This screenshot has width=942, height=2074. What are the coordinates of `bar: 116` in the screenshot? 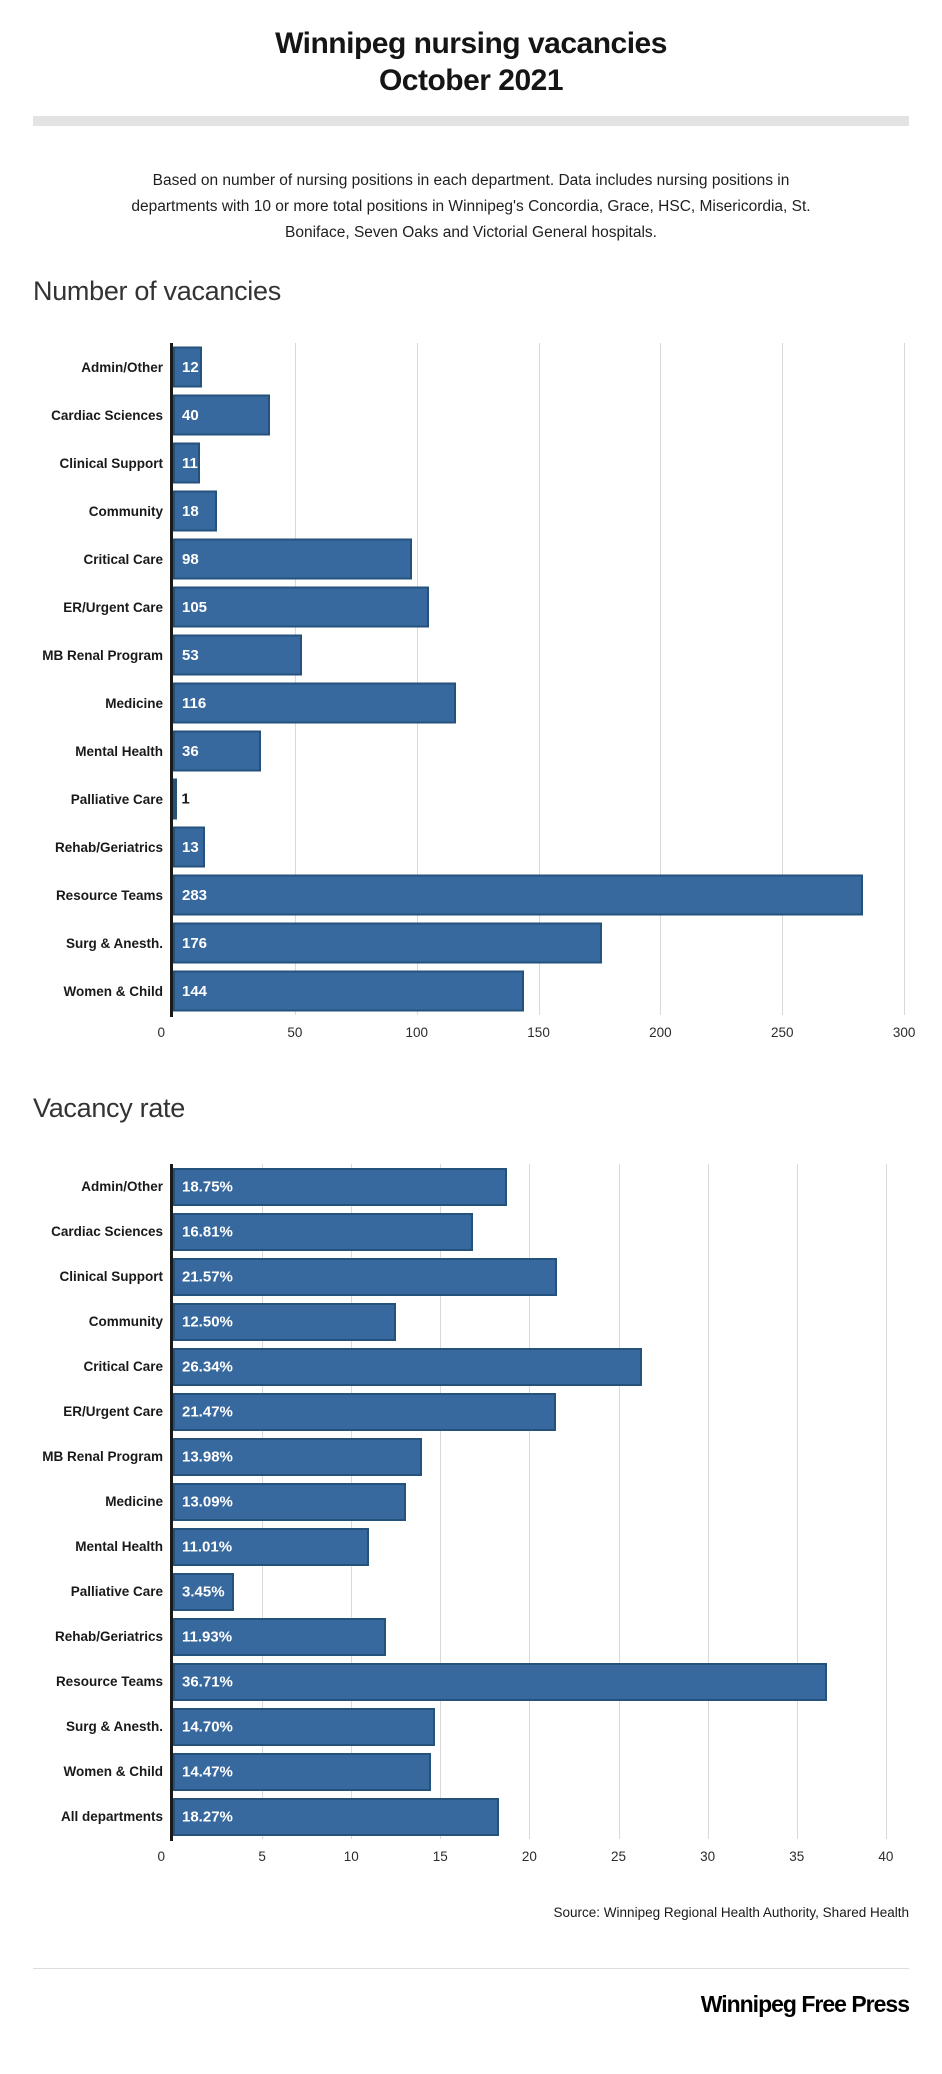 It's located at (314, 703).